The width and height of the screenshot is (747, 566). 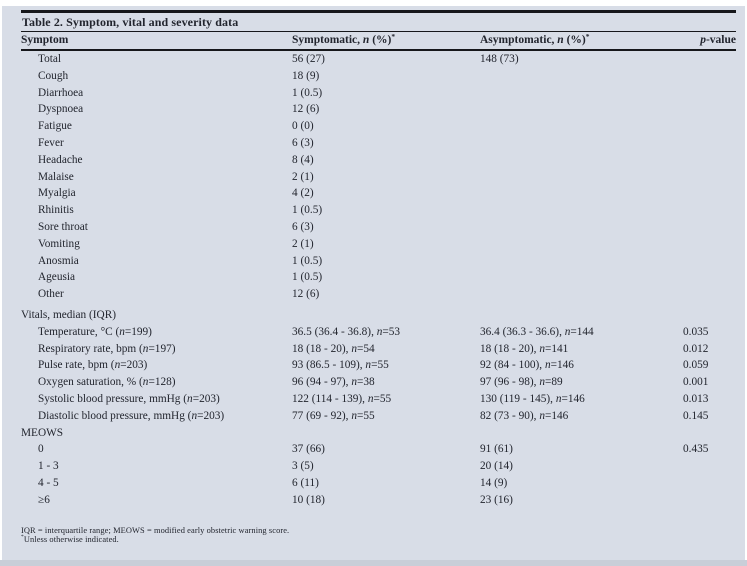 I want to click on symptomatic-cell: 18 (18 - 20), n=54, so click(x=333, y=348).